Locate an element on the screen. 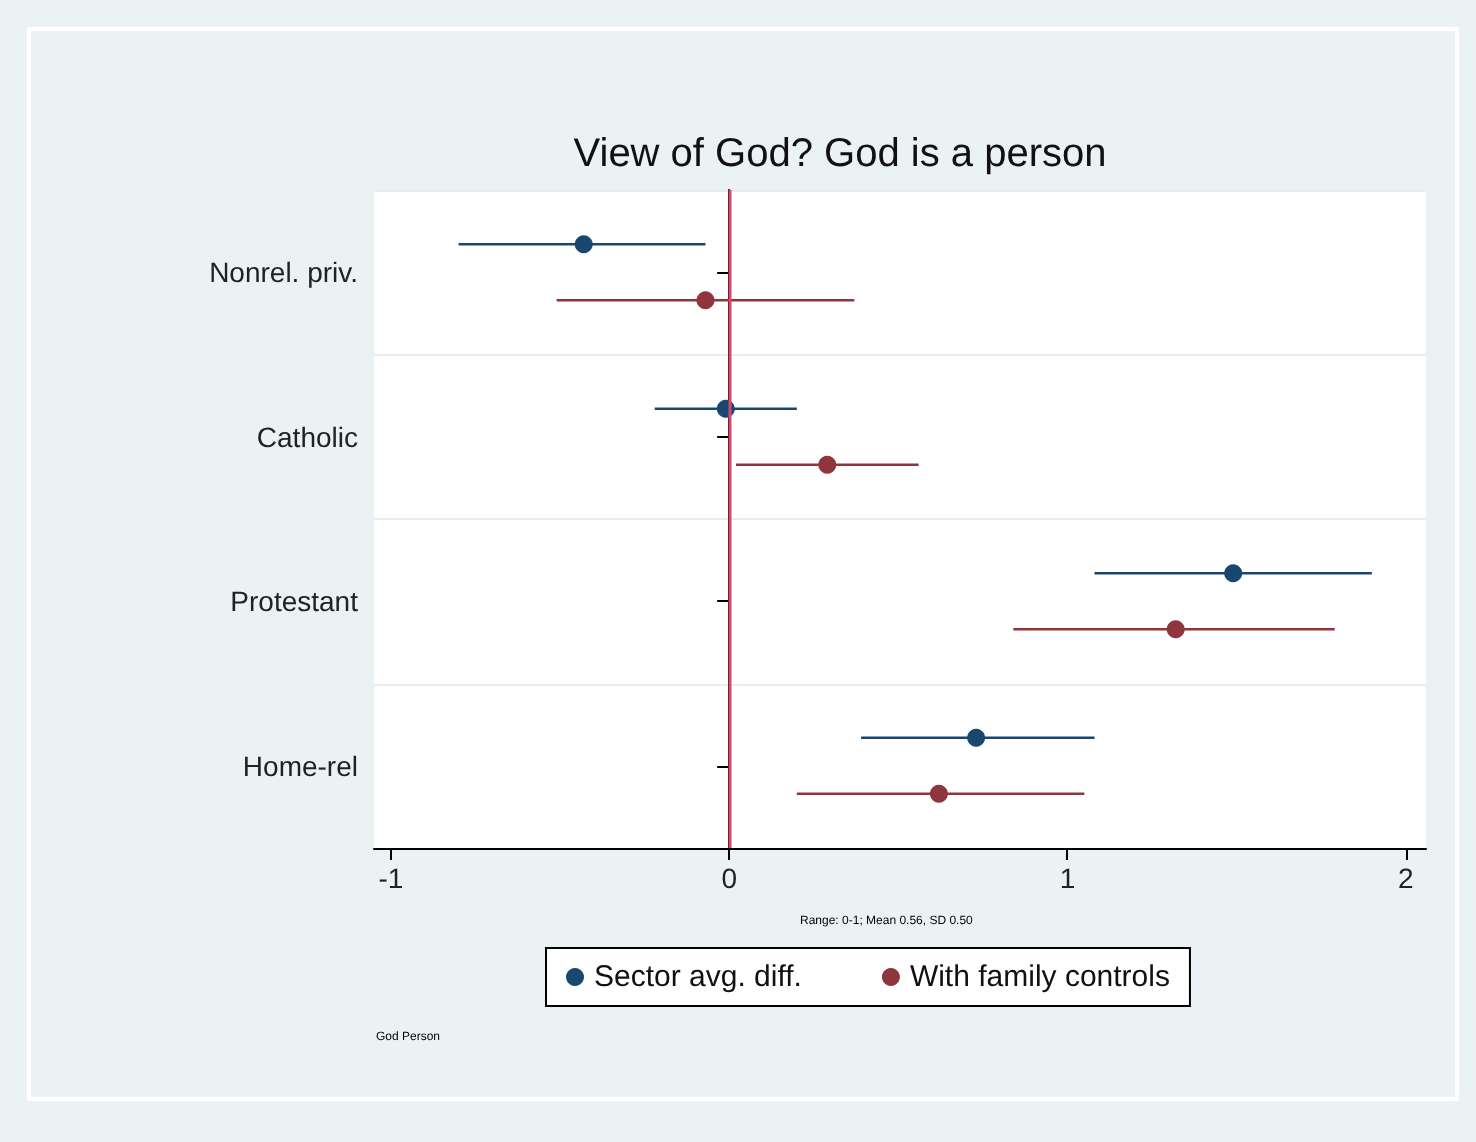  y-tick-label: Catholic is located at coordinates (307, 436).